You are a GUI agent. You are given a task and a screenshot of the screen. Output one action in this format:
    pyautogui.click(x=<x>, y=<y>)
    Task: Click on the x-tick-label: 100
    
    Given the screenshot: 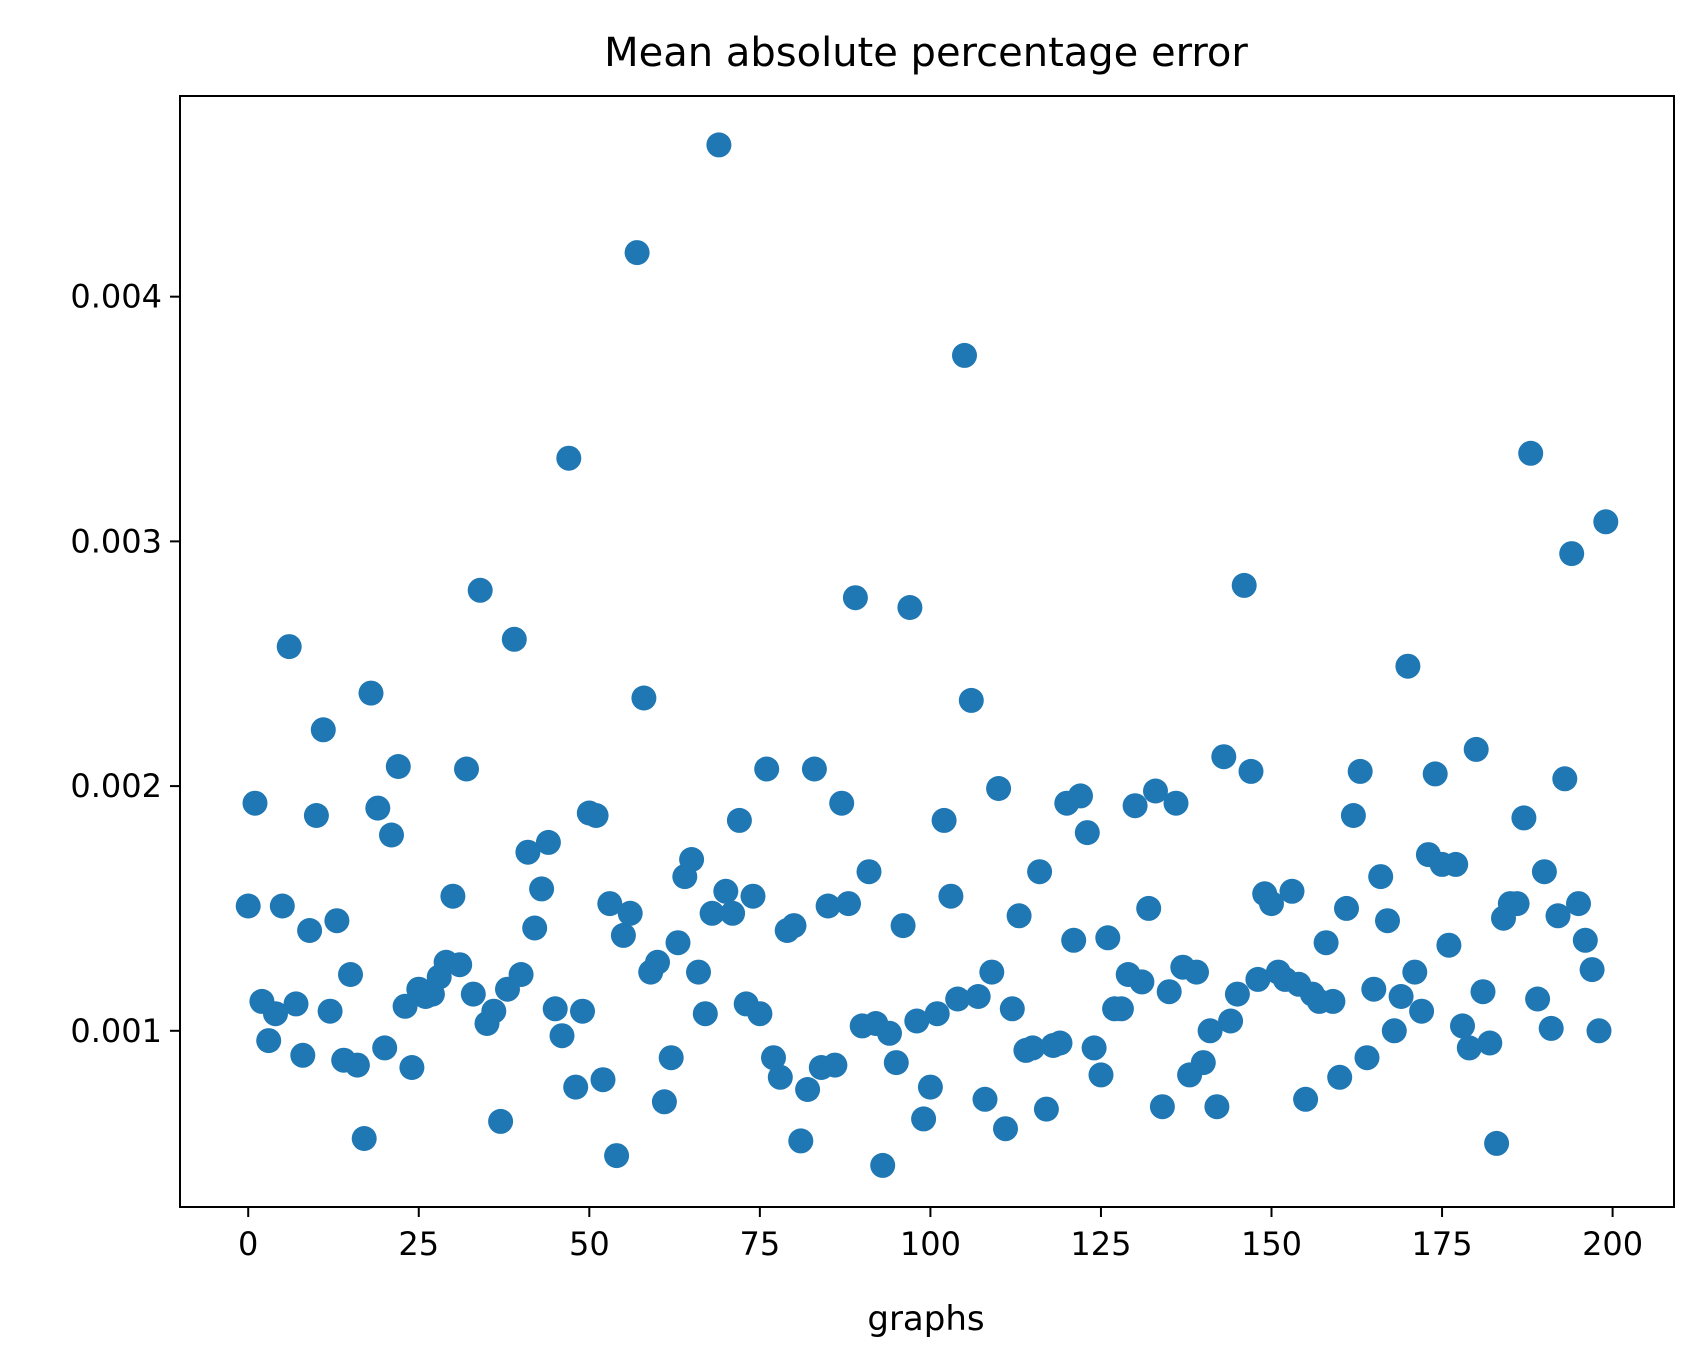 What is the action you would take?
    pyautogui.click(x=930, y=1244)
    